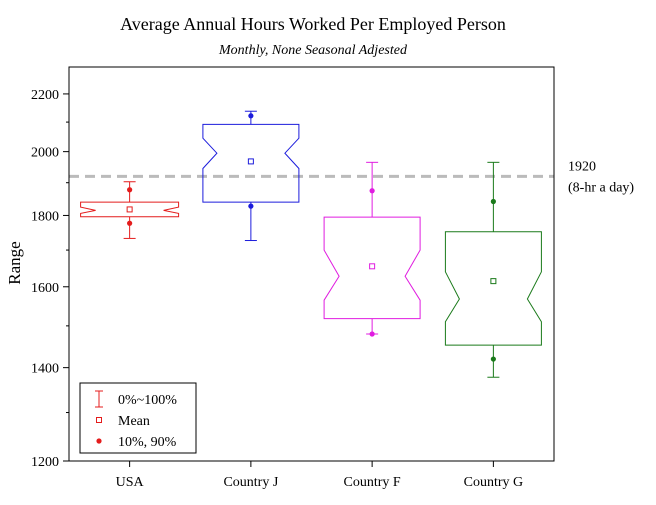  What do you see at coordinates (494, 482) in the screenshot?
I see `x-tick-label: Country G` at bounding box center [494, 482].